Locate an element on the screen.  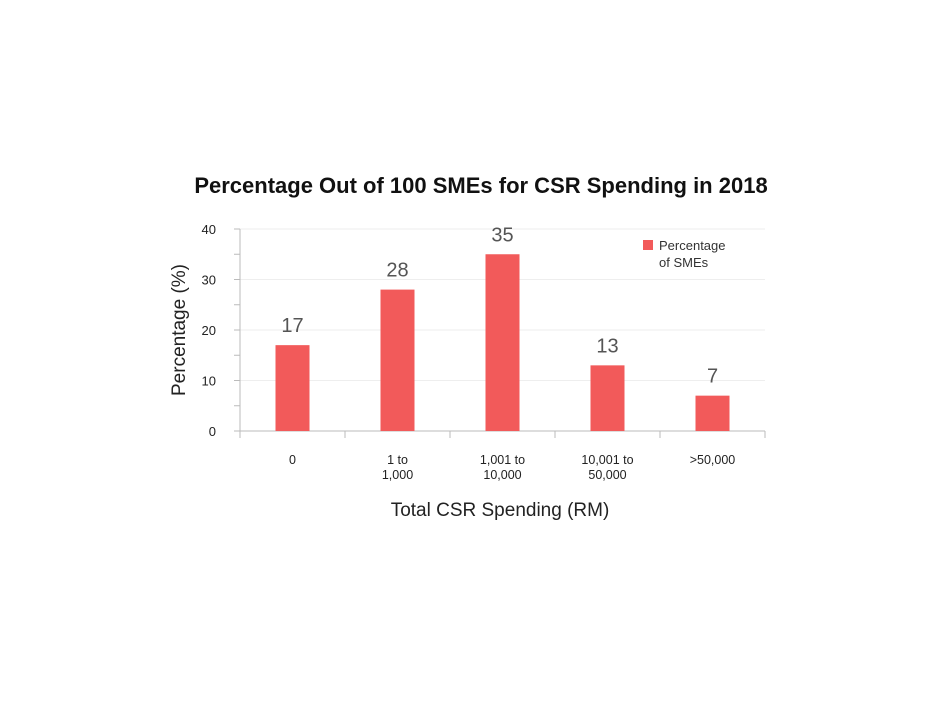
y-tick-label: 40 is located at coordinates (209, 229).